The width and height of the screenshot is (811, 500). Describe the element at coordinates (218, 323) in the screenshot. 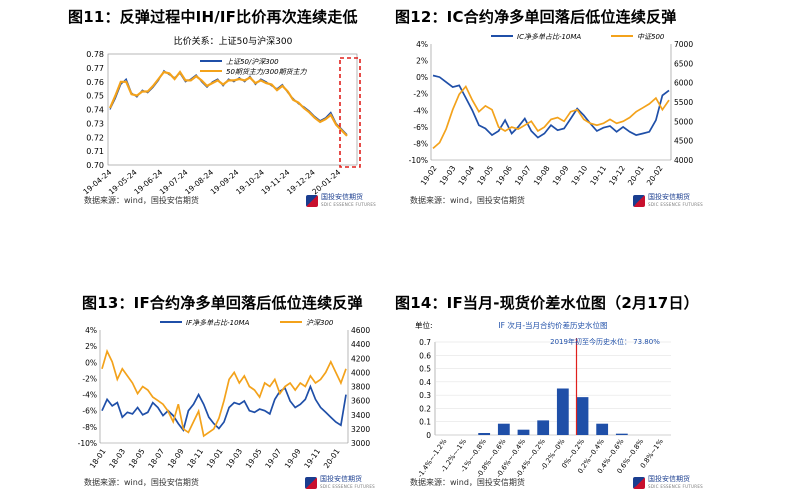

I see `legend-label: IF净多单占比-10MA` at that location.